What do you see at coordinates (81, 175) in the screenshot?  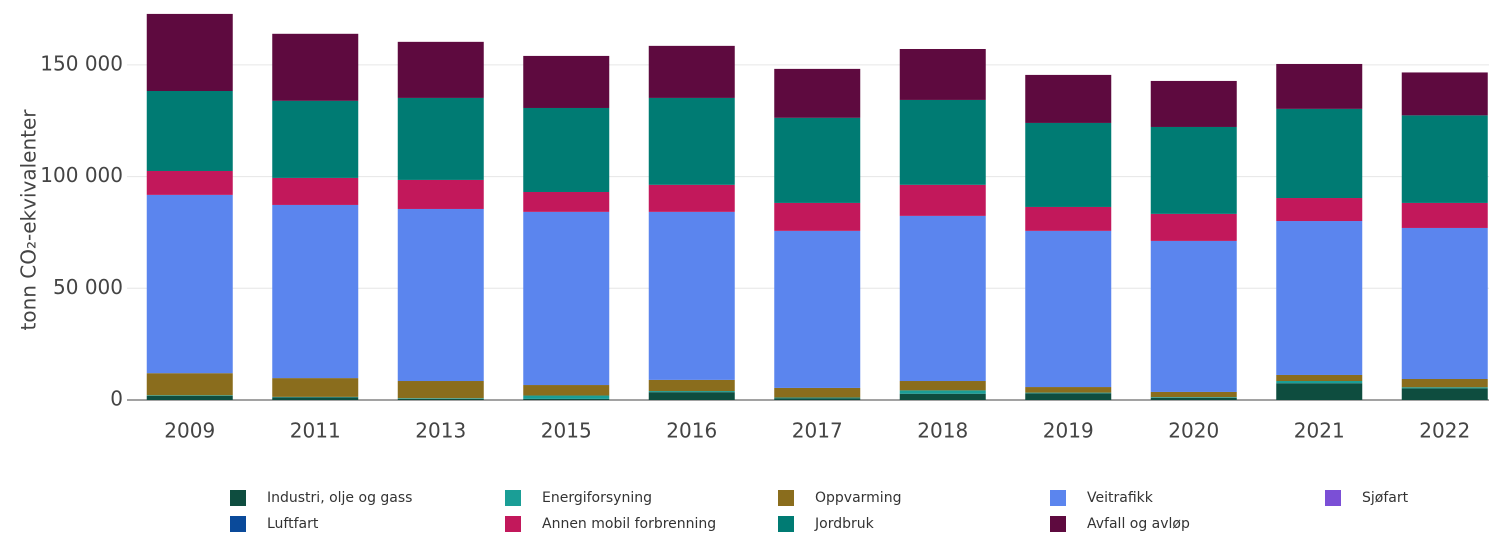 I see `y-tick-label: 100 000` at bounding box center [81, 175].